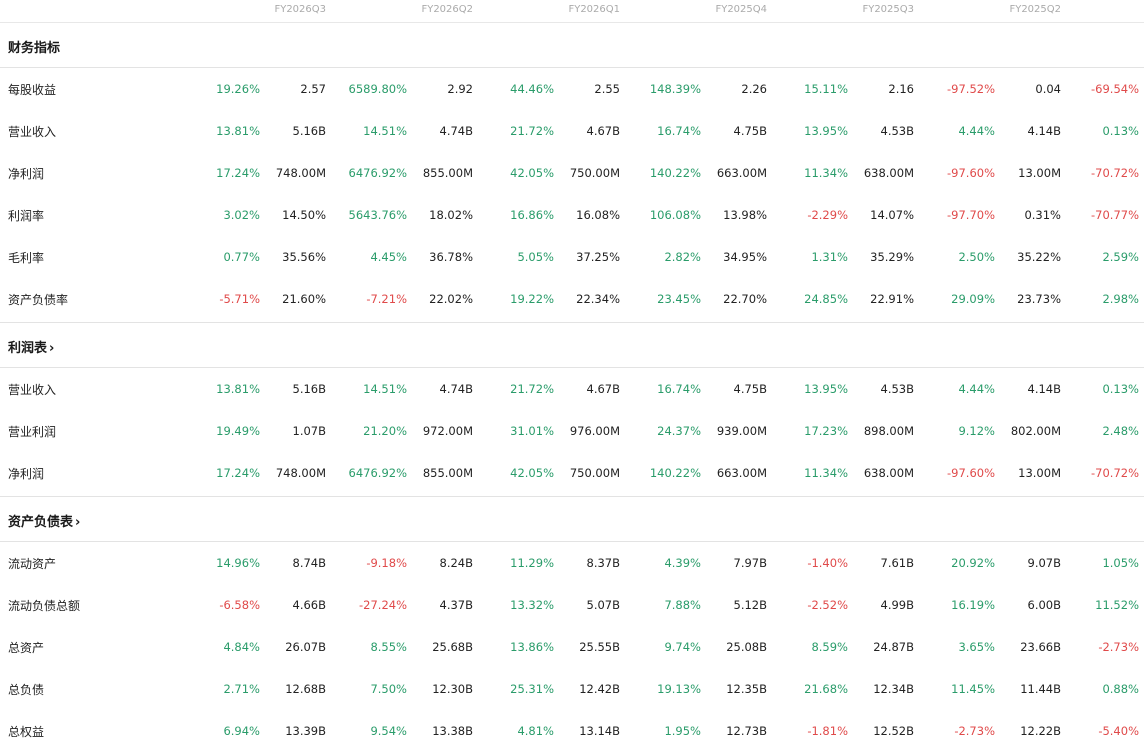  Describe the element at coordinates (603, 605) in the screenshot. I see `metric-value: 5.07B` at that location.